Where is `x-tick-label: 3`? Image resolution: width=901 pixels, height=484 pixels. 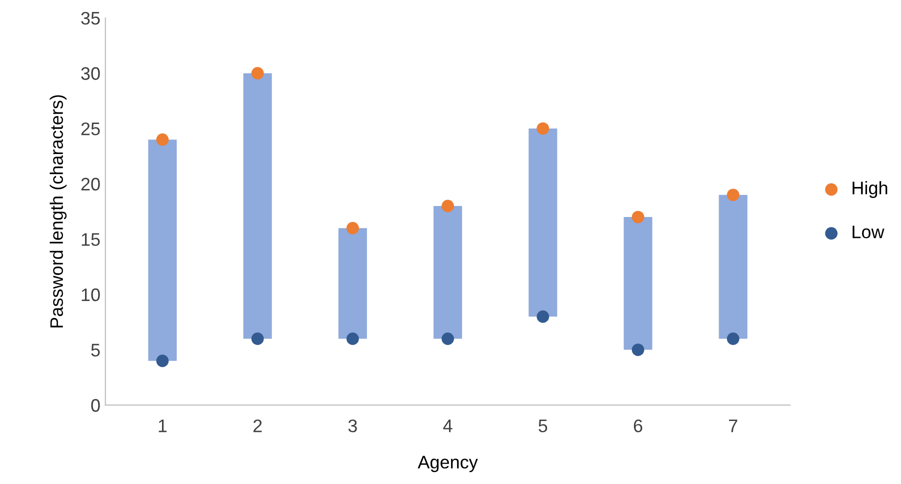 x-tick-label: 3 is located at coordinates (352, 425).